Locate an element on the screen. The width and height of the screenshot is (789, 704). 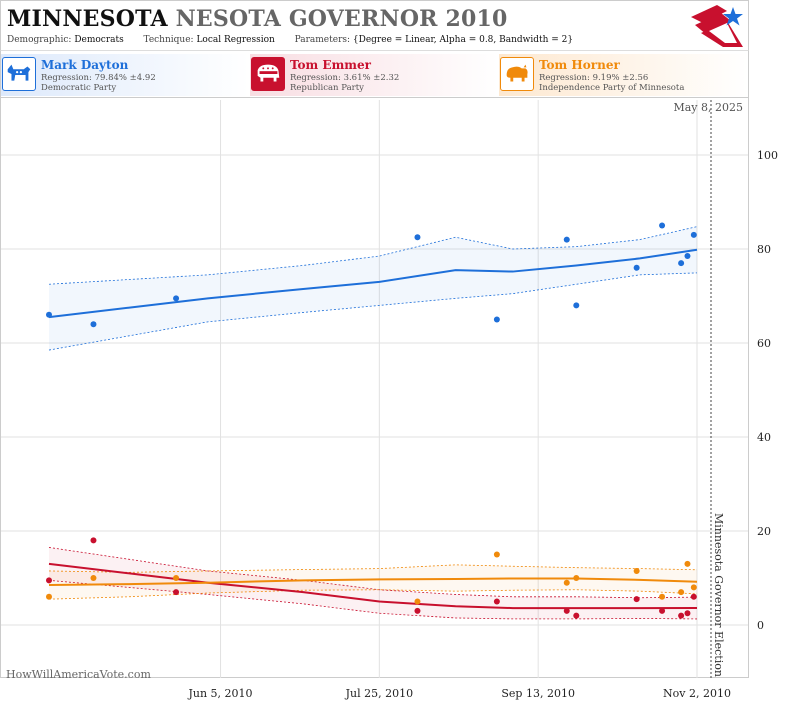
technique-value: Local Regression is located at coordinates (235, 40).